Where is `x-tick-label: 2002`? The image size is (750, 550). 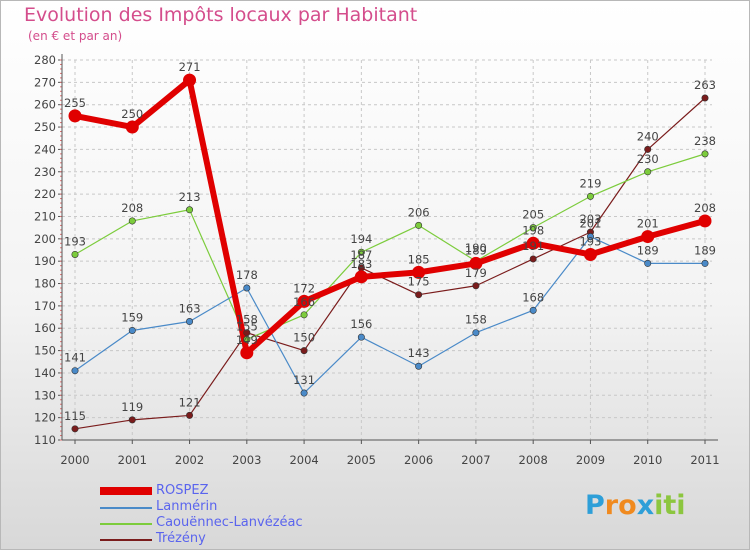
x-tick-label: 2002 is located at coordinates (189, 460).